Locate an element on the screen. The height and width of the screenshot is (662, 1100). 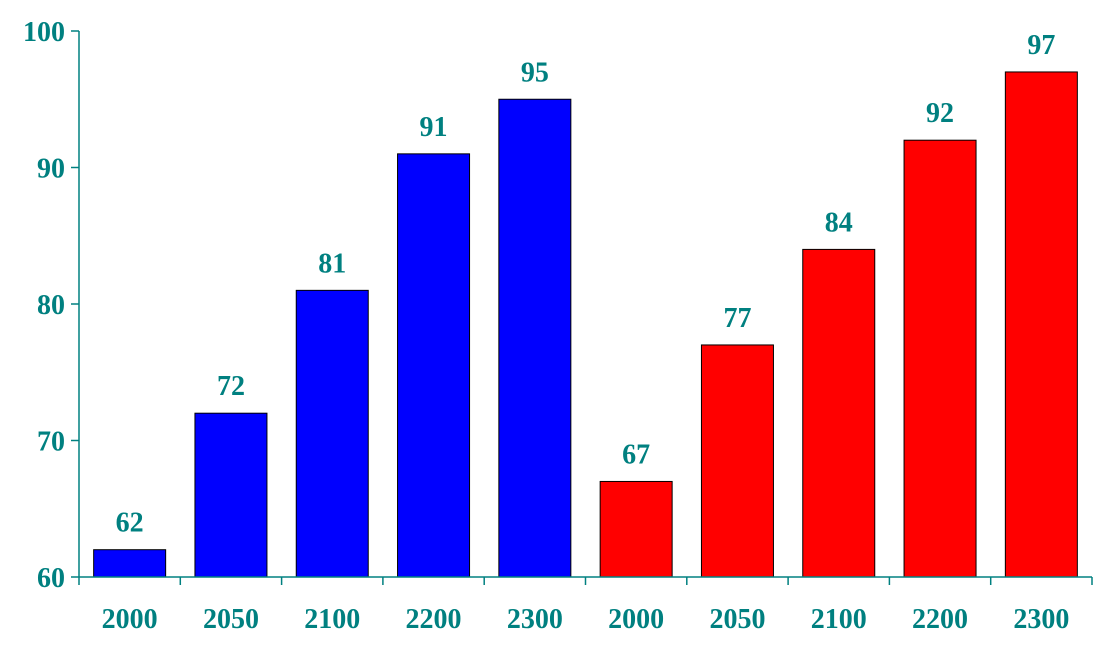
y-axis: 60 70 80 90 100 is located at coordinates (51, 305).